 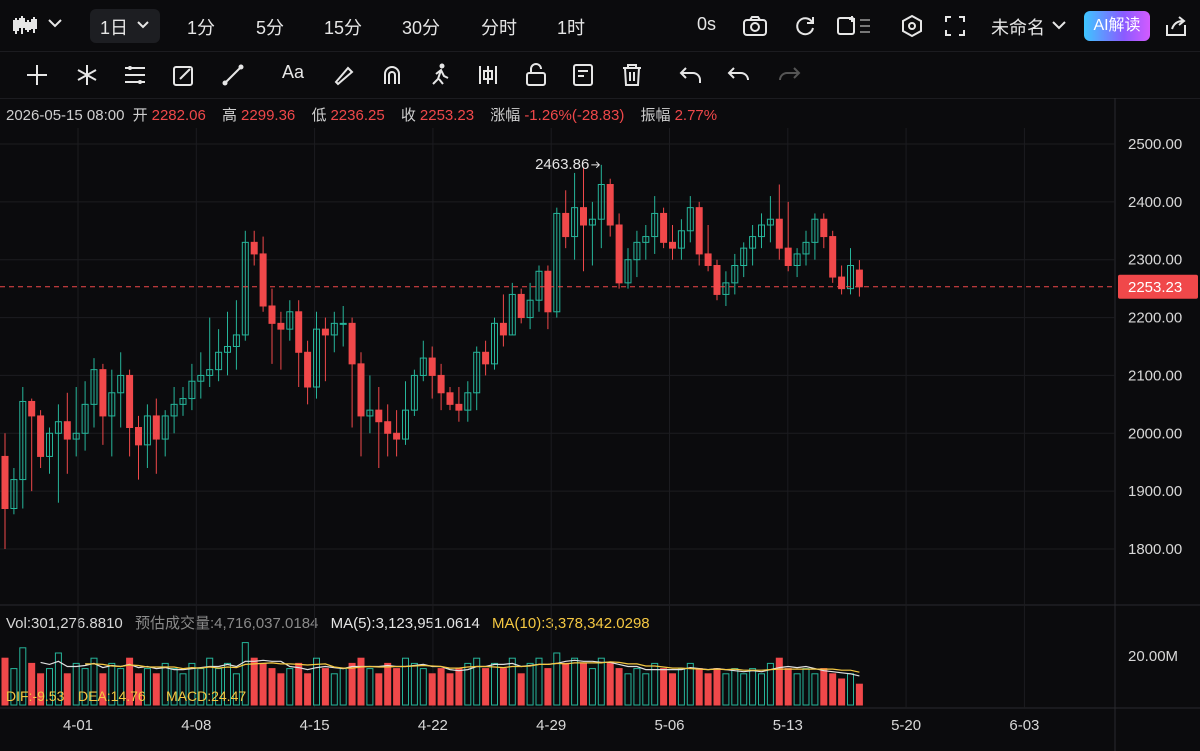 What do you see at coordinates (600, 75) in the screenshot?
I see `drawing-toolbar: Aa` at bounding box center [600, 75].